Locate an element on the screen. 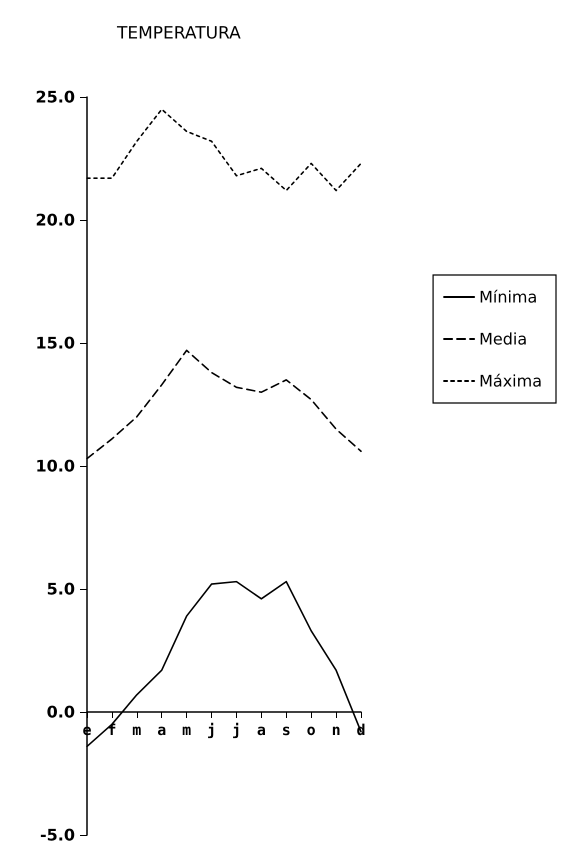 The image size is (576, 843). y-tick-label: -5.0 is located at coordinates (57, 834).